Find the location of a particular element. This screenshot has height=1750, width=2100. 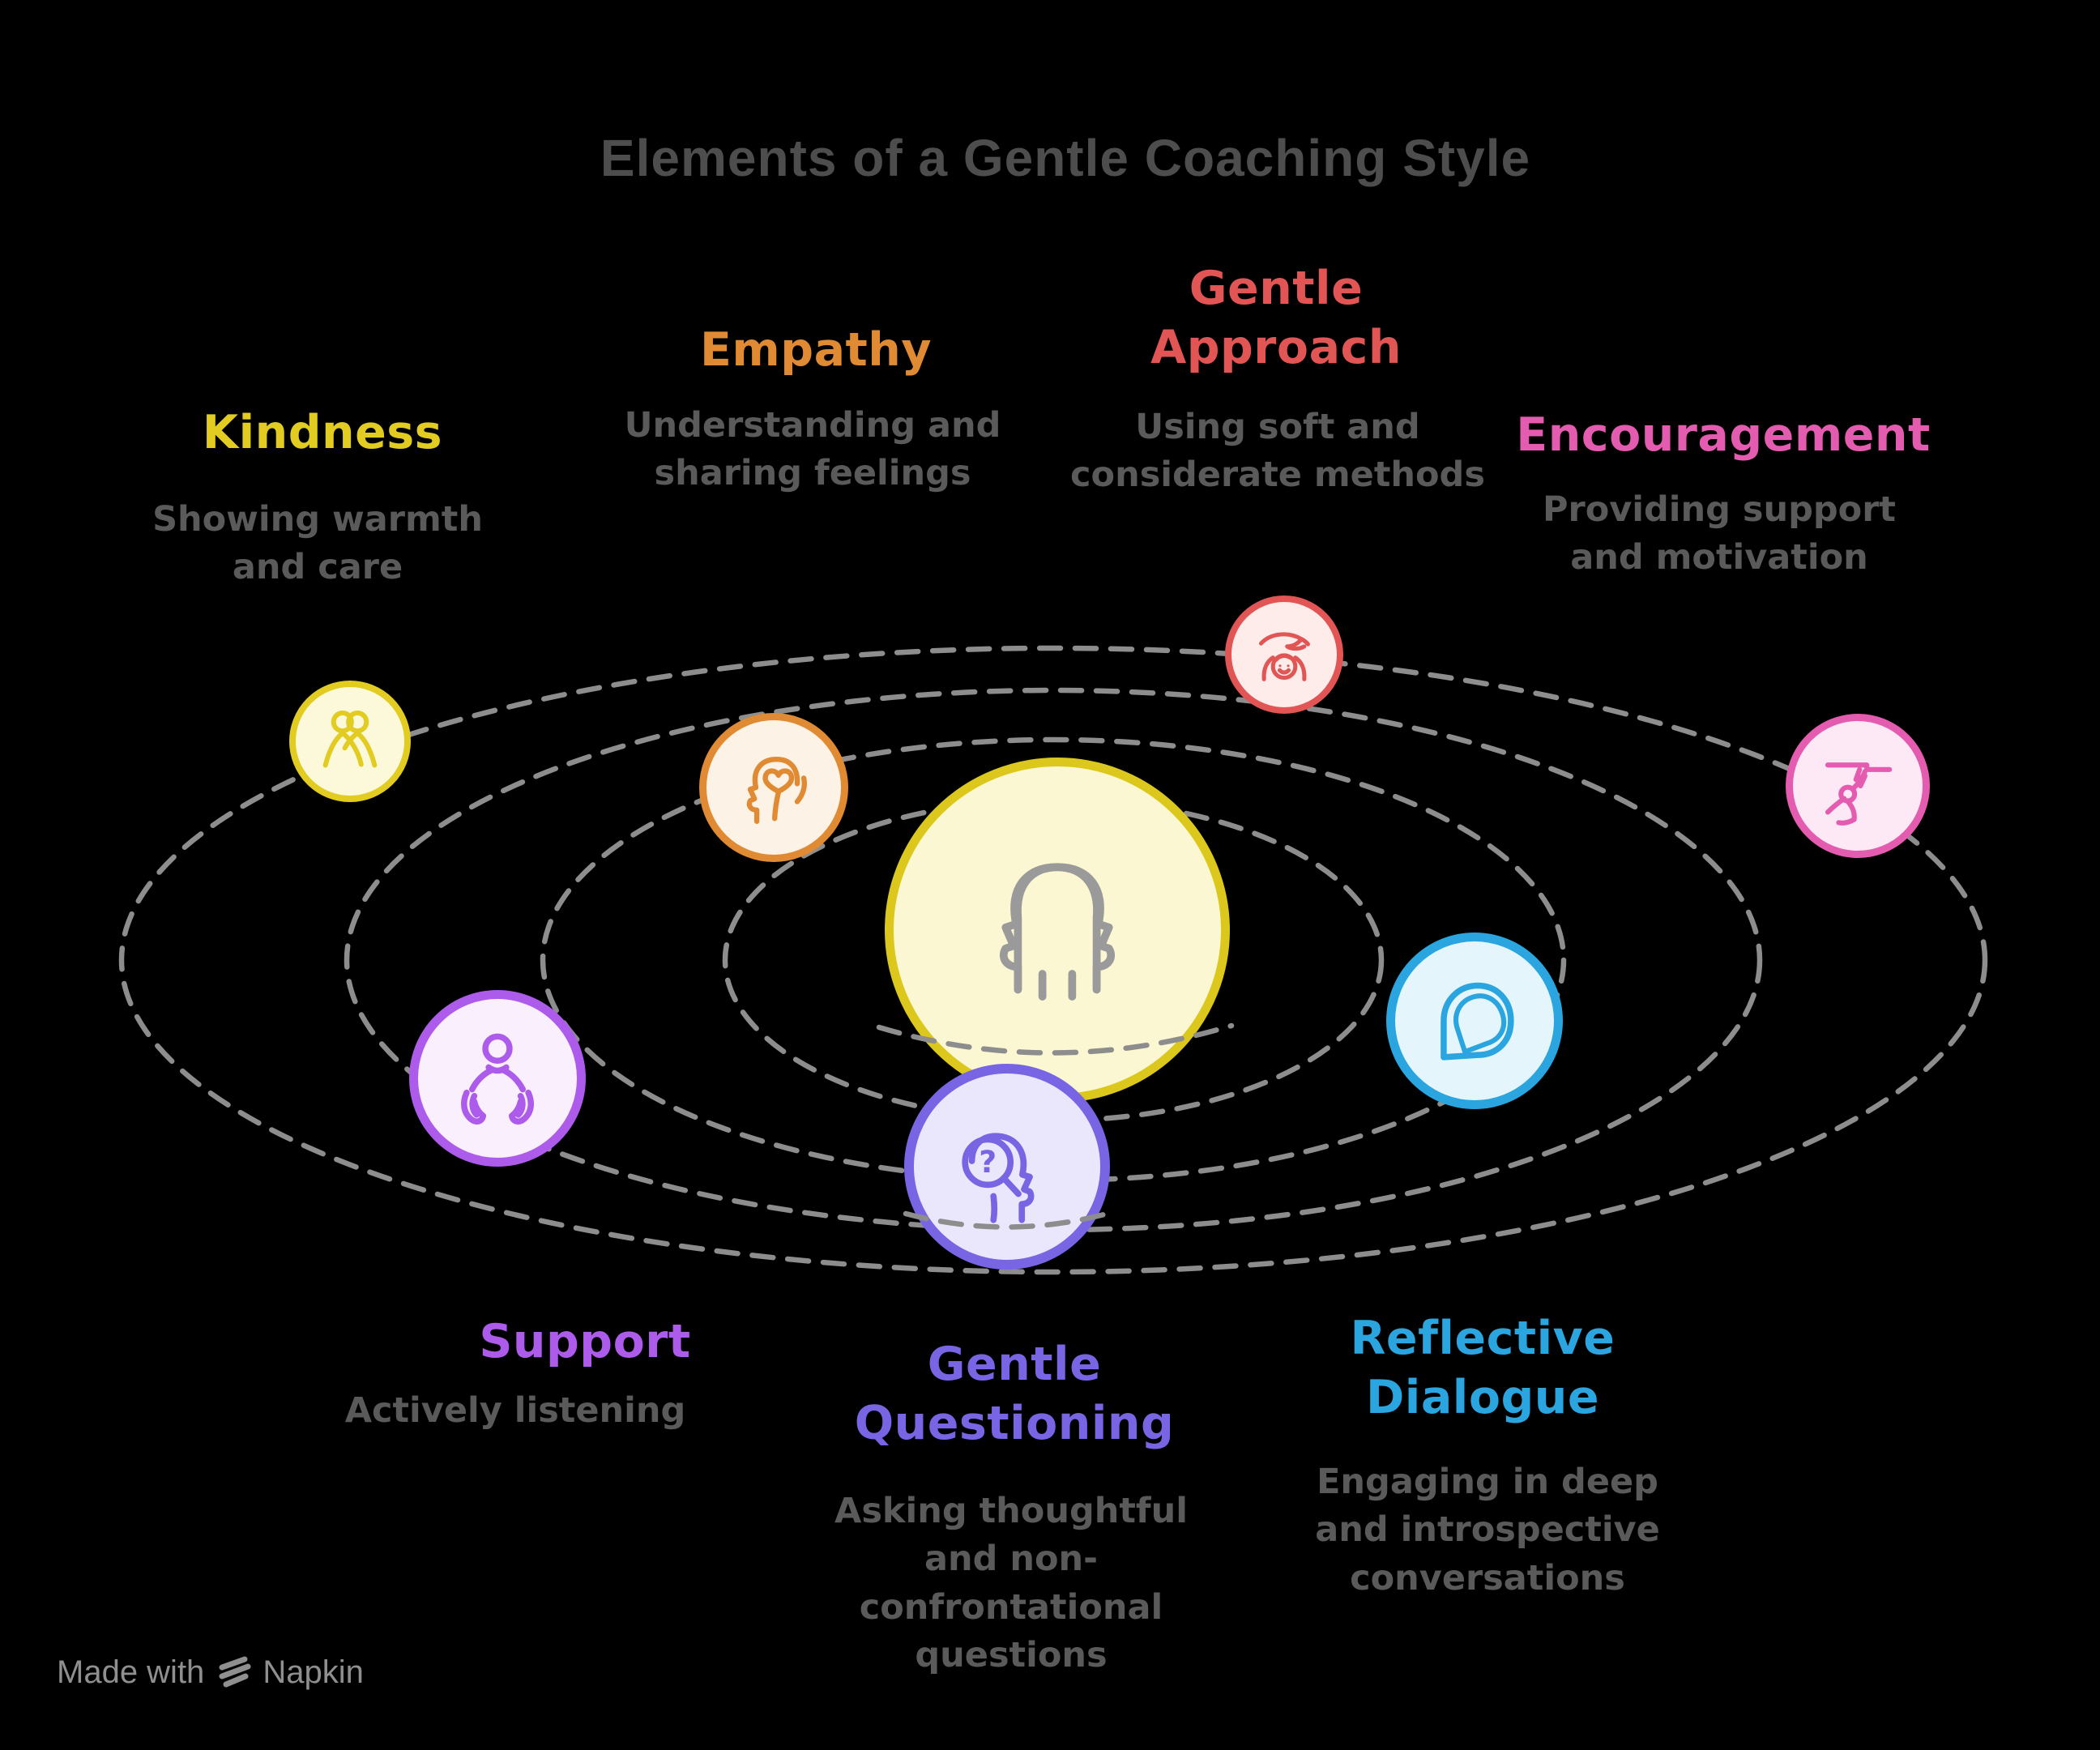

badge-encouragement is located at coordinates (1858, 786).